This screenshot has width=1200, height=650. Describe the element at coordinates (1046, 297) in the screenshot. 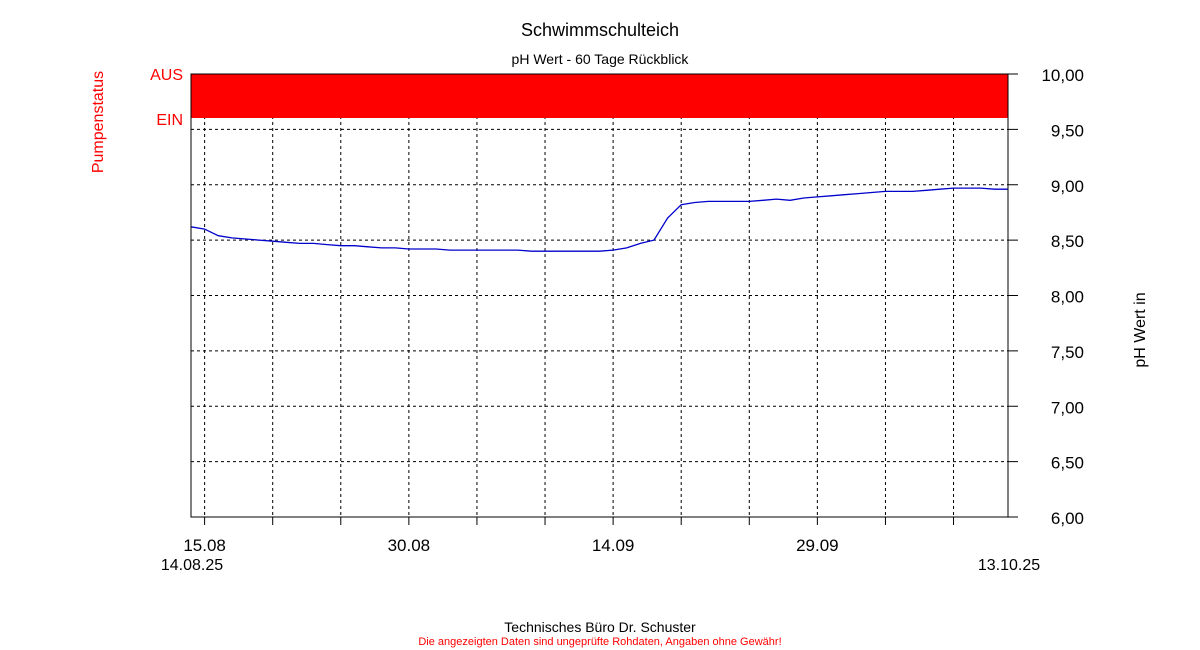

I see `y-axis: 6,00 6,50 7,00 7,50 8,00 8,50 9,00 9,50 10,00` at that location.